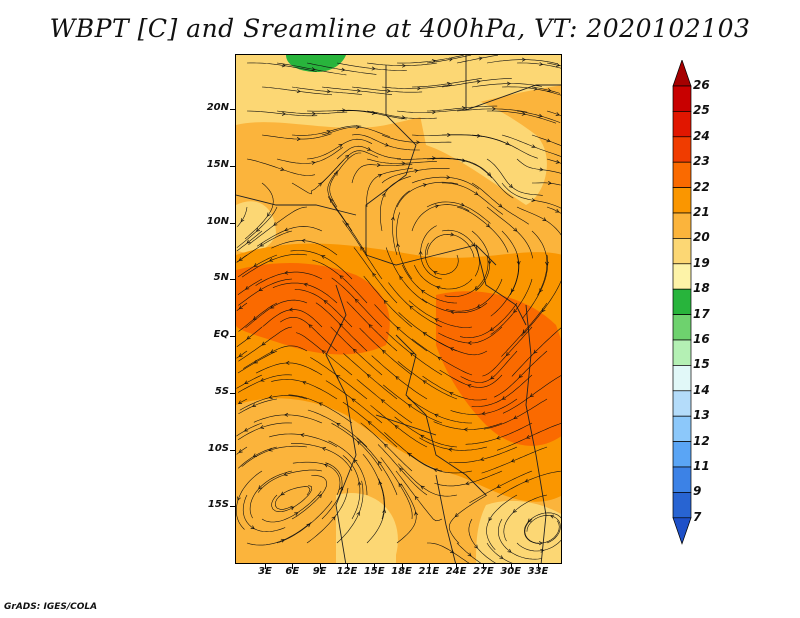  I want to click on colorbar, so click(682, 302).